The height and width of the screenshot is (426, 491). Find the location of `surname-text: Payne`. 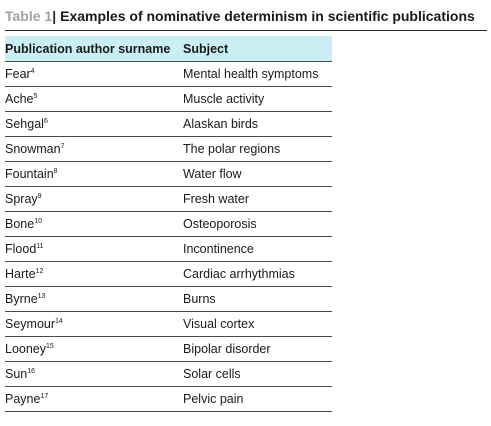

surname-text: Payne is located at coordinates (23, 399).